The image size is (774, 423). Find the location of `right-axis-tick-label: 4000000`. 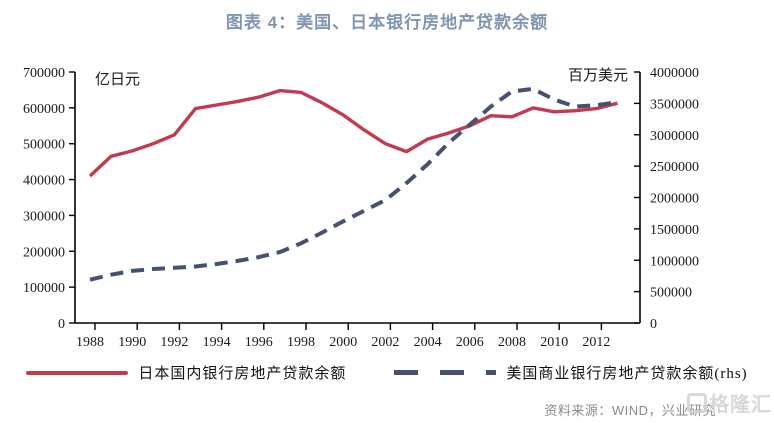

right-axis-tick-label: 4000000 is located at coordinates (674, 73).